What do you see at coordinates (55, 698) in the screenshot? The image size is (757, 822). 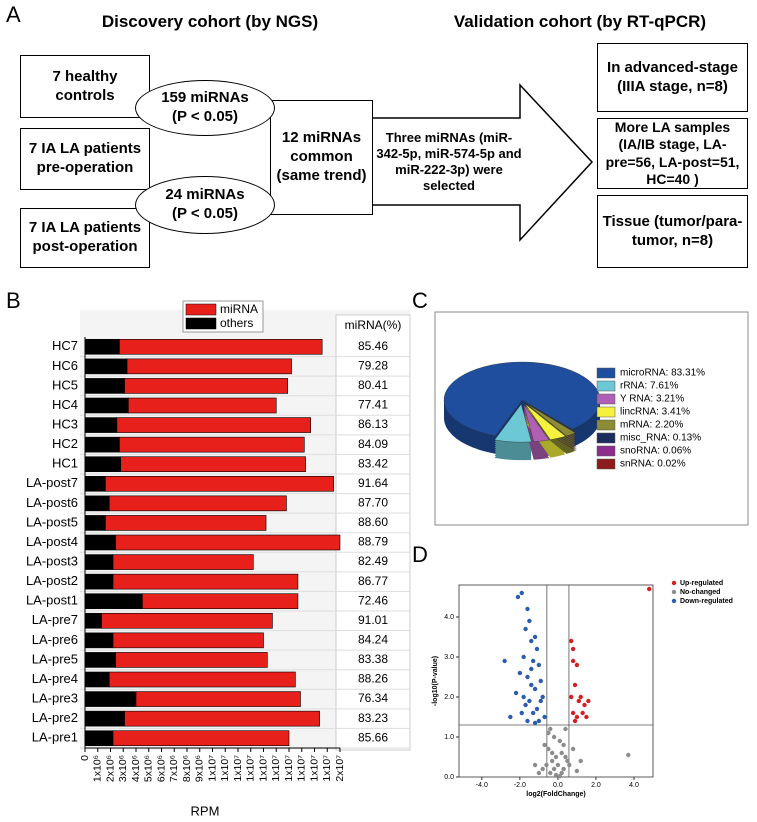 I see `row-label: LA-pre3` at bounding box center [55, 698].